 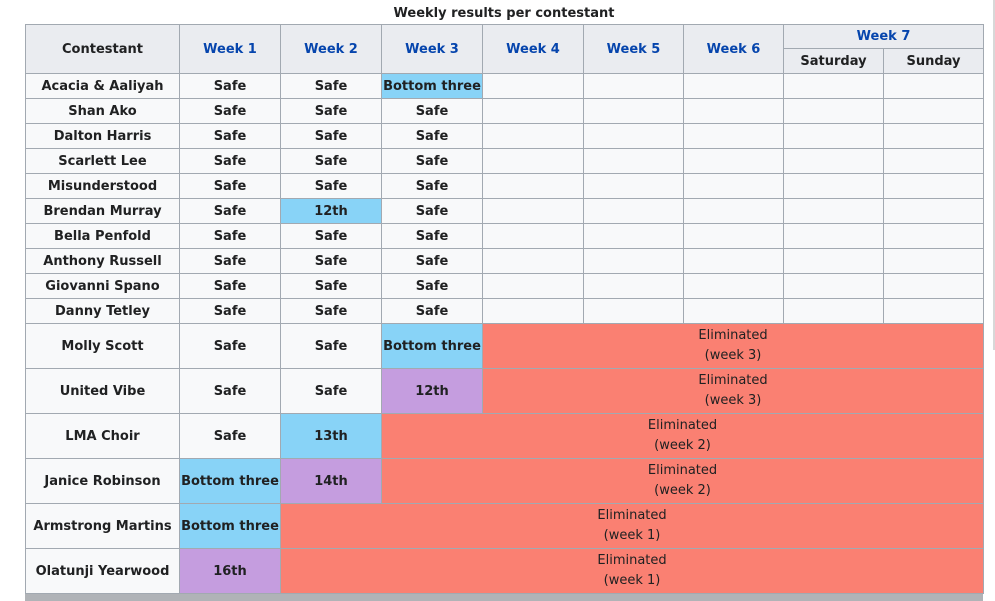 What do you see at coordinates (102, 261) in the screenshot?
I see `contestant-name: Anthony Russell` at bounding box center [102, 261].